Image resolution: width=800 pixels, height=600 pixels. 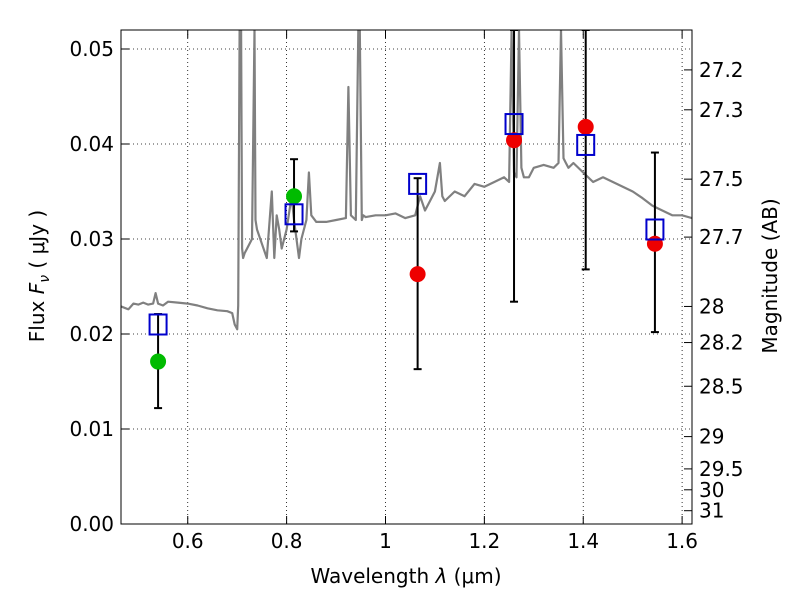 What do you see at coordinates (385, 541) in the screenshot?
I see `x-tick-label: 1` at bounding box center [385, 541].